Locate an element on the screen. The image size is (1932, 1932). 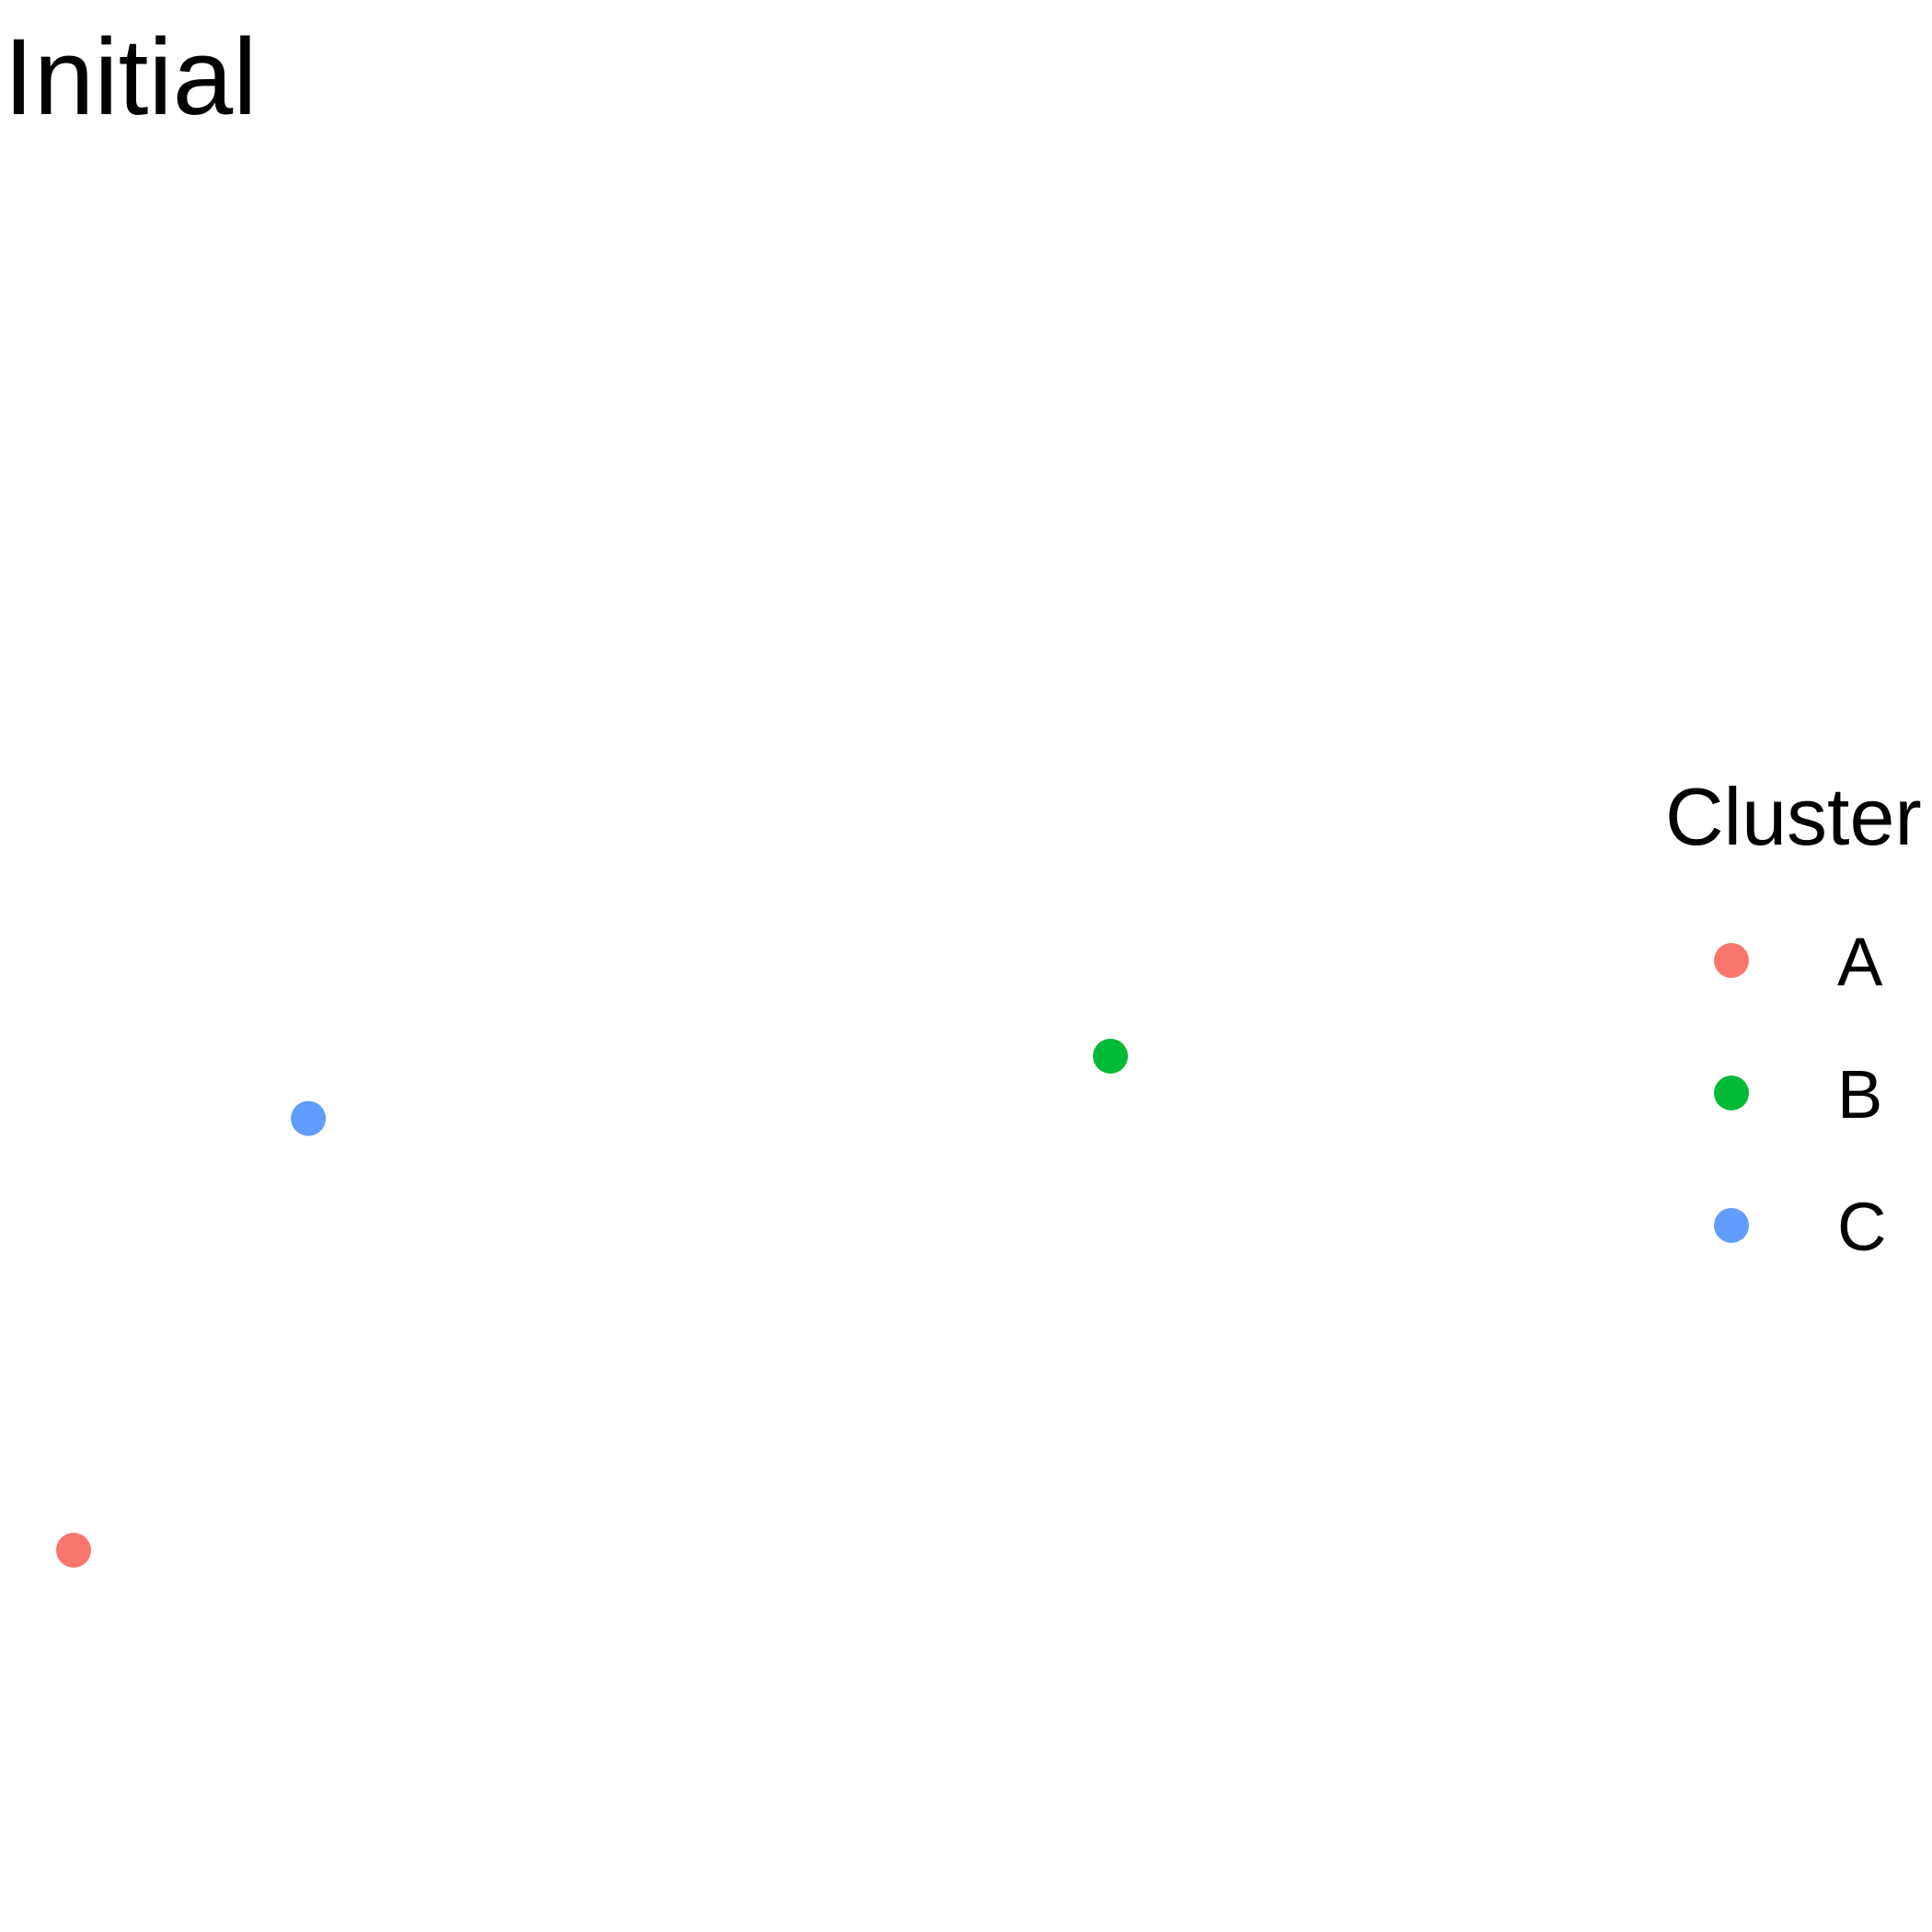
legend-items: ABC is located at coordinates (1800, 1094).